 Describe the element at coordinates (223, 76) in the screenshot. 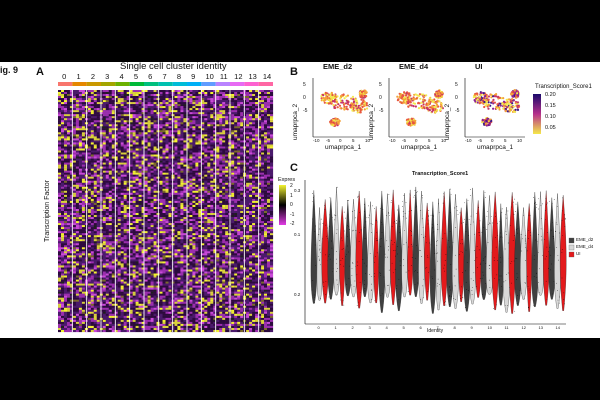

I see `cluster-label-11: 11` at that location.